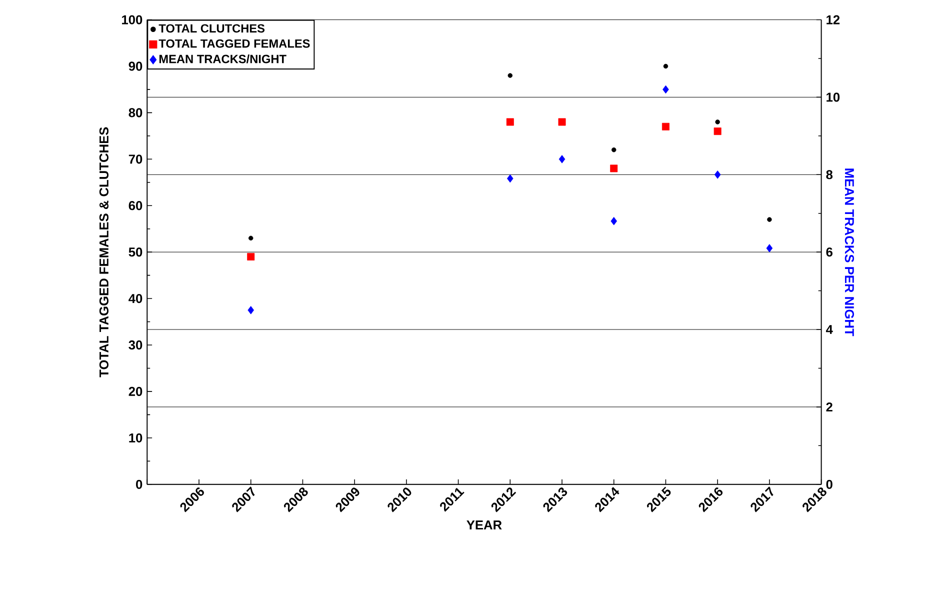  Describe the element at coordinates (135, 437) in the screenshot. I see `y-tick-label: 10` at that location.